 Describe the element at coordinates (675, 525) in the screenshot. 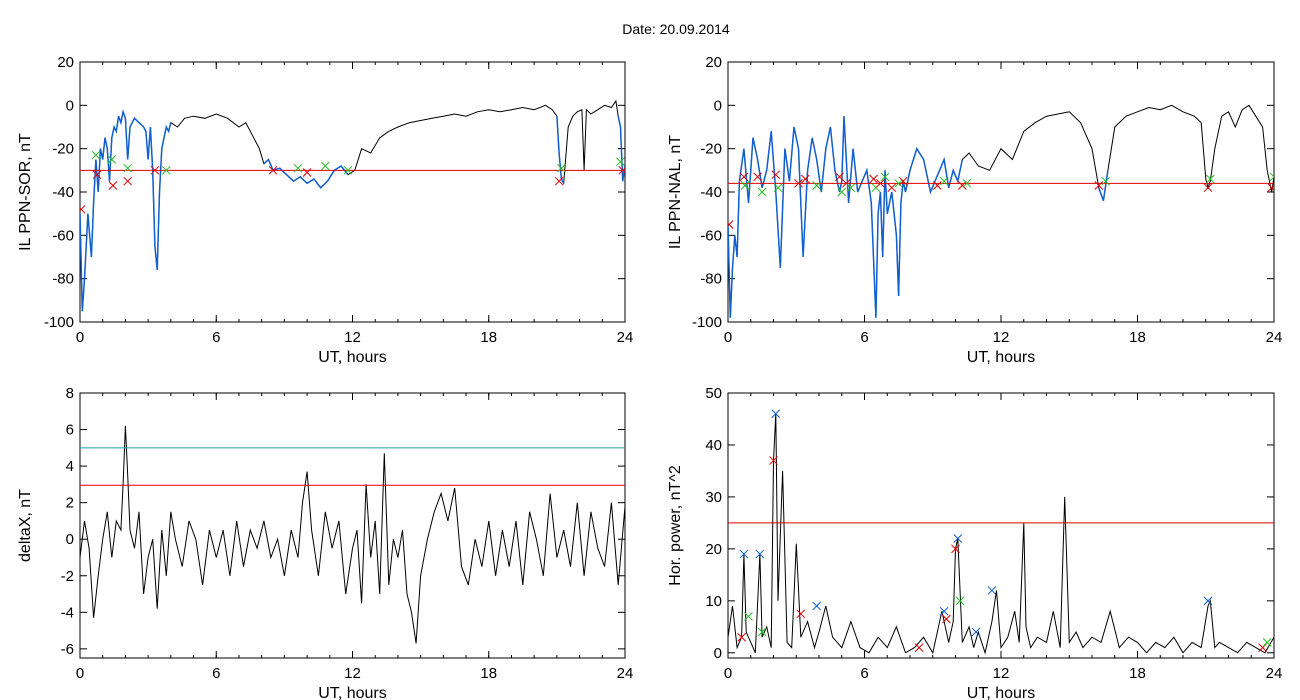

I see `y-axis-title: Hor. power, nT^2` at that location.